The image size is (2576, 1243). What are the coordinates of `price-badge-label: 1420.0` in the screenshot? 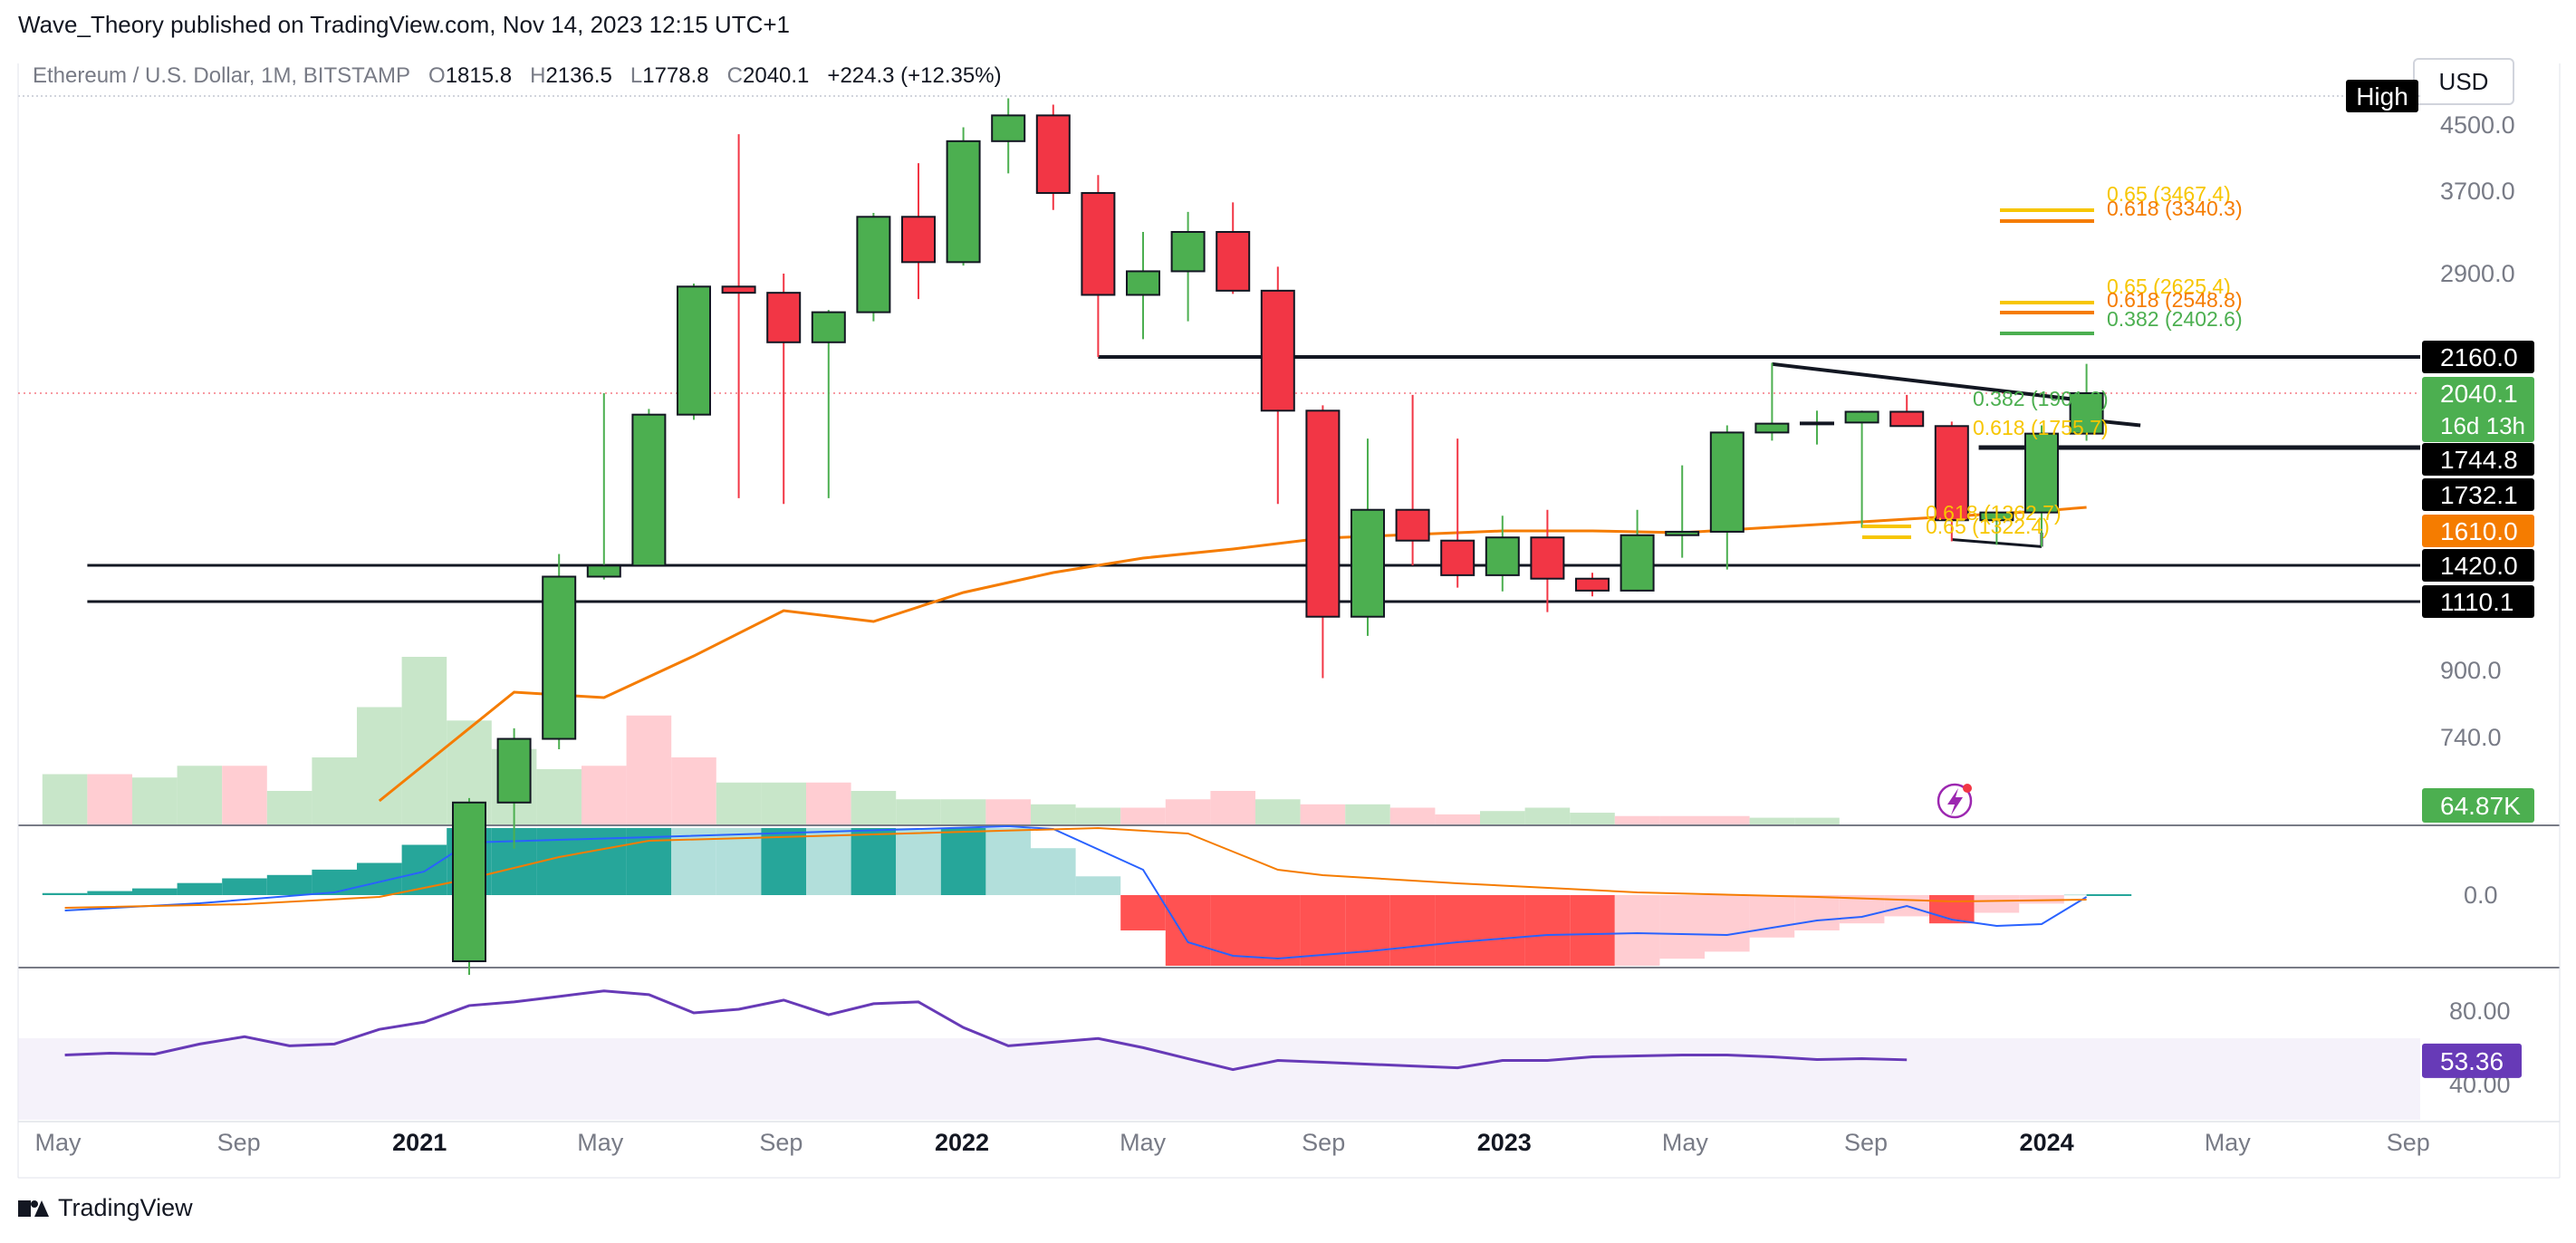 It's located at (2479, 566).